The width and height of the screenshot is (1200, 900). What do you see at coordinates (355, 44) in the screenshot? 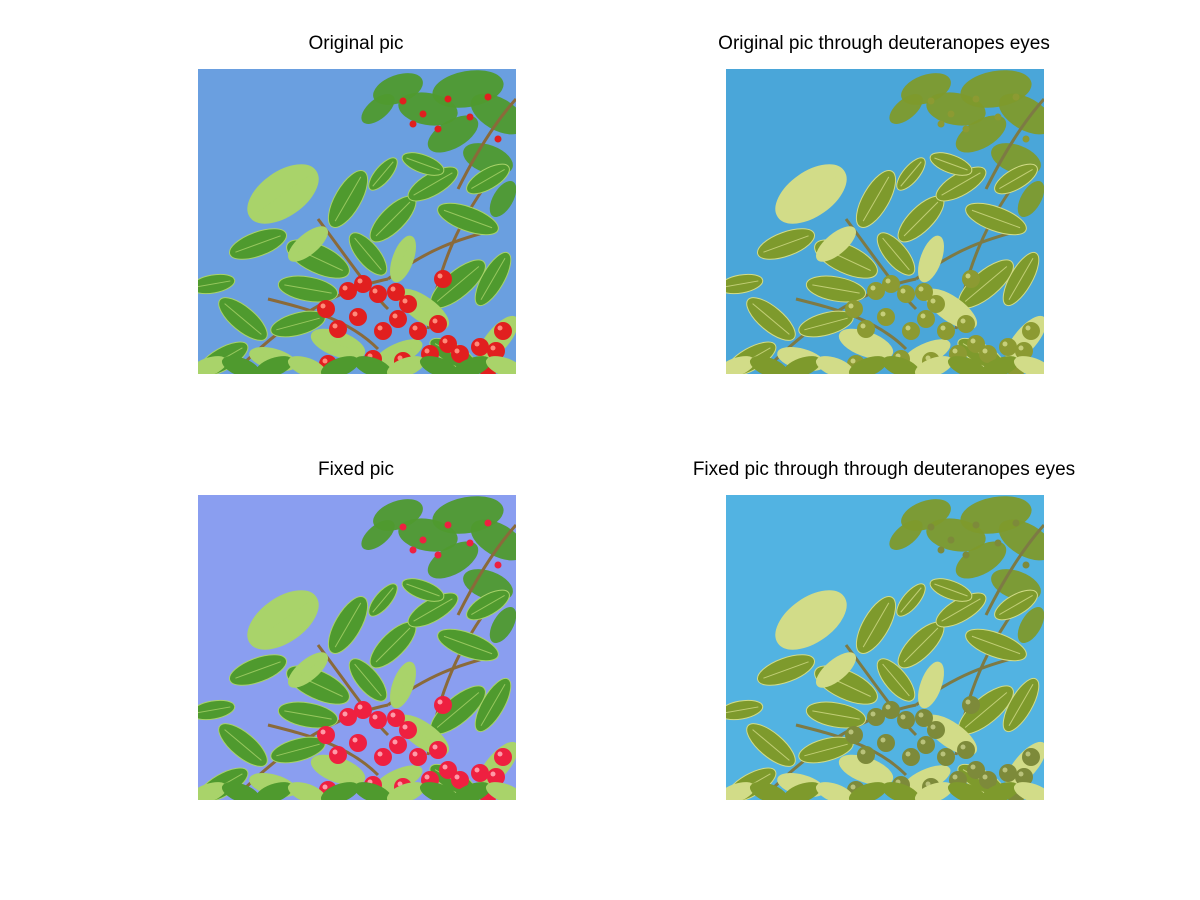
I see `panel-title-original: Original pic` at bounding box center [355, 44].